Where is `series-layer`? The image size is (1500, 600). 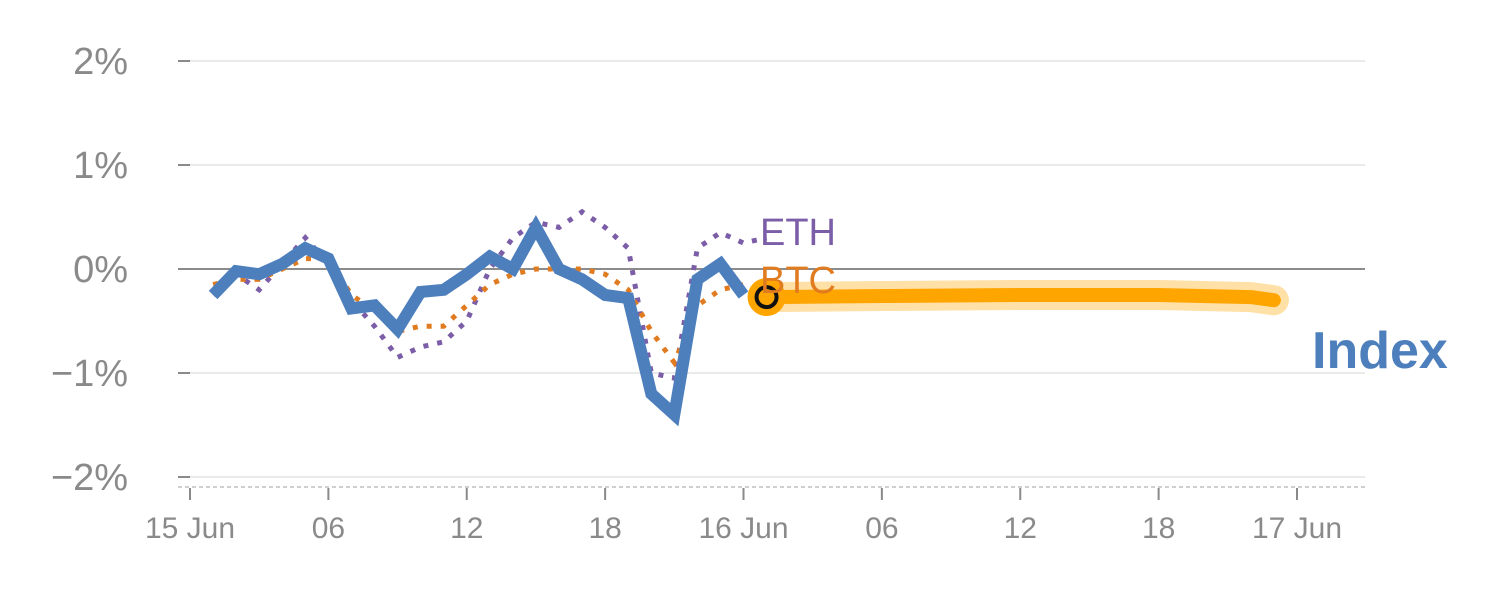
series-layer is located at coordinates (488, 317).